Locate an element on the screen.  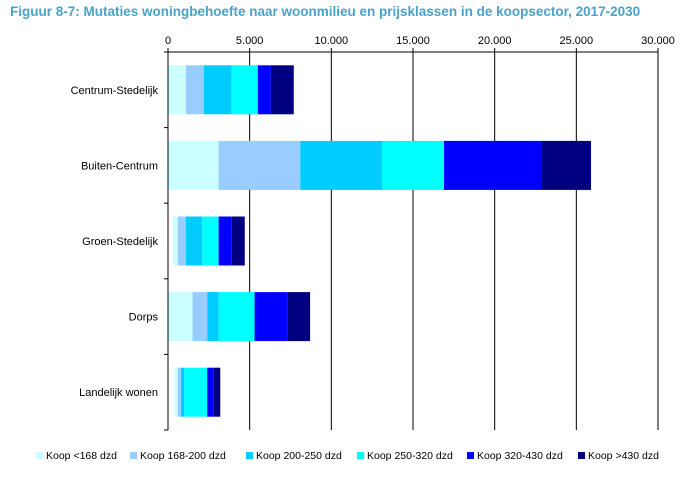
legend-label: Koop <168 dzd is located at coordinates (81, 456).